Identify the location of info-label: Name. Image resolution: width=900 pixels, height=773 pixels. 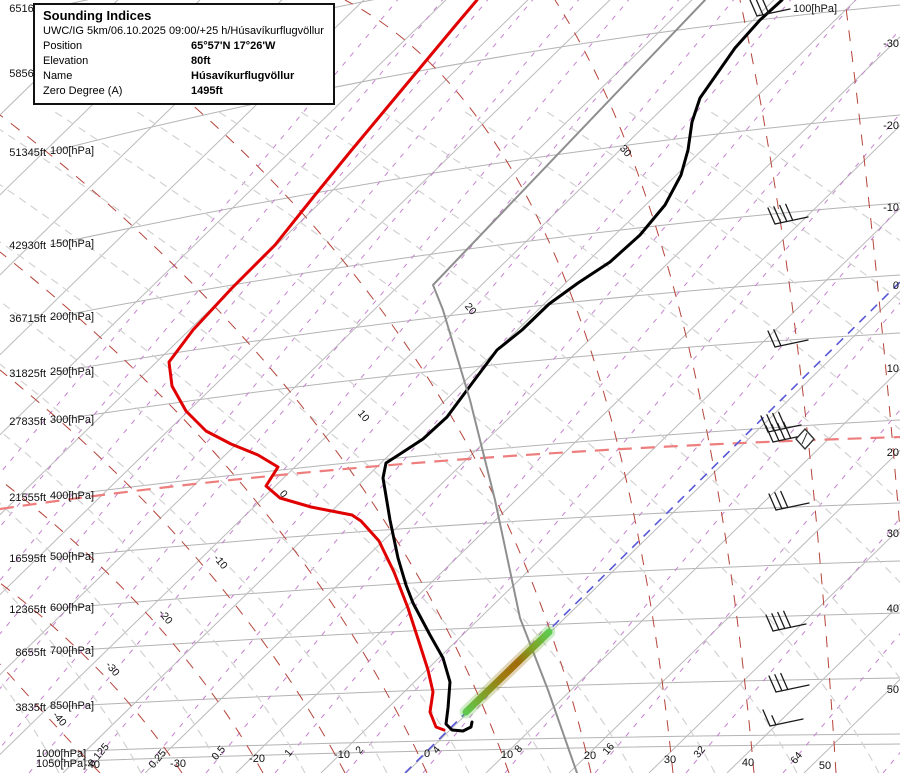
(58, 76).